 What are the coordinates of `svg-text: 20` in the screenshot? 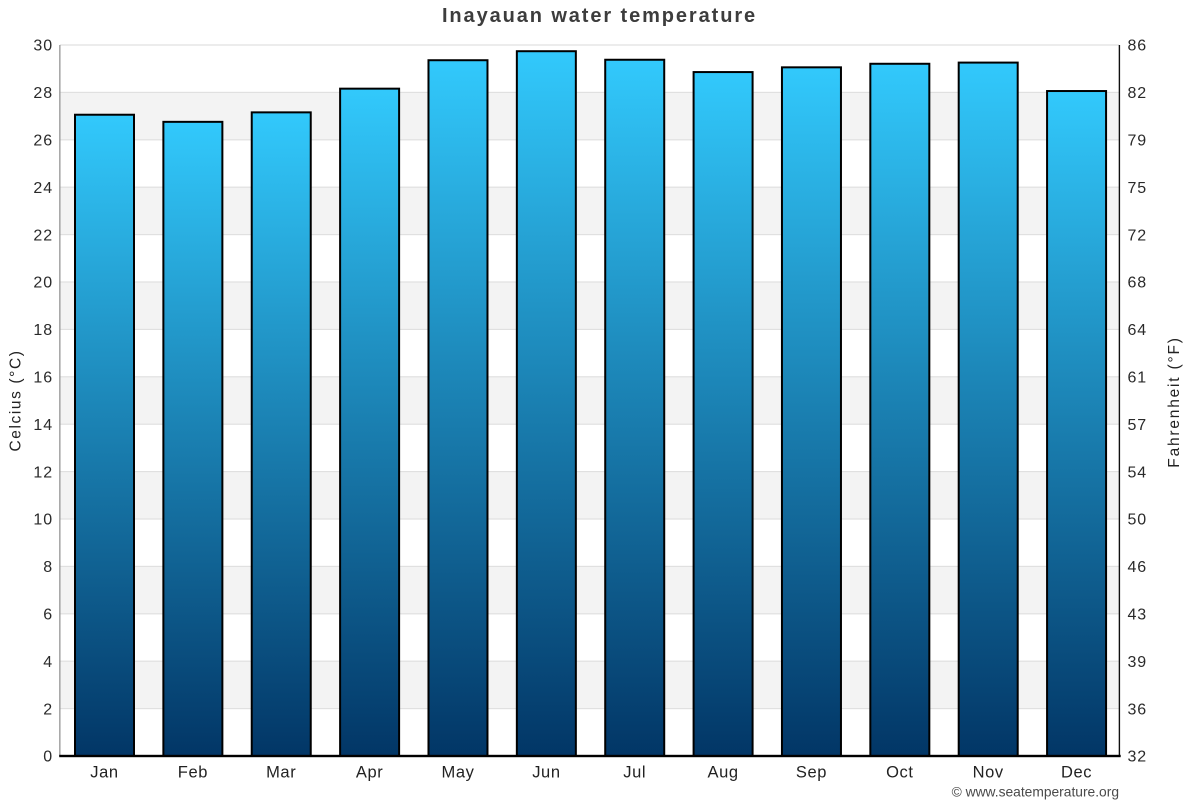 It's located at (43, 283).